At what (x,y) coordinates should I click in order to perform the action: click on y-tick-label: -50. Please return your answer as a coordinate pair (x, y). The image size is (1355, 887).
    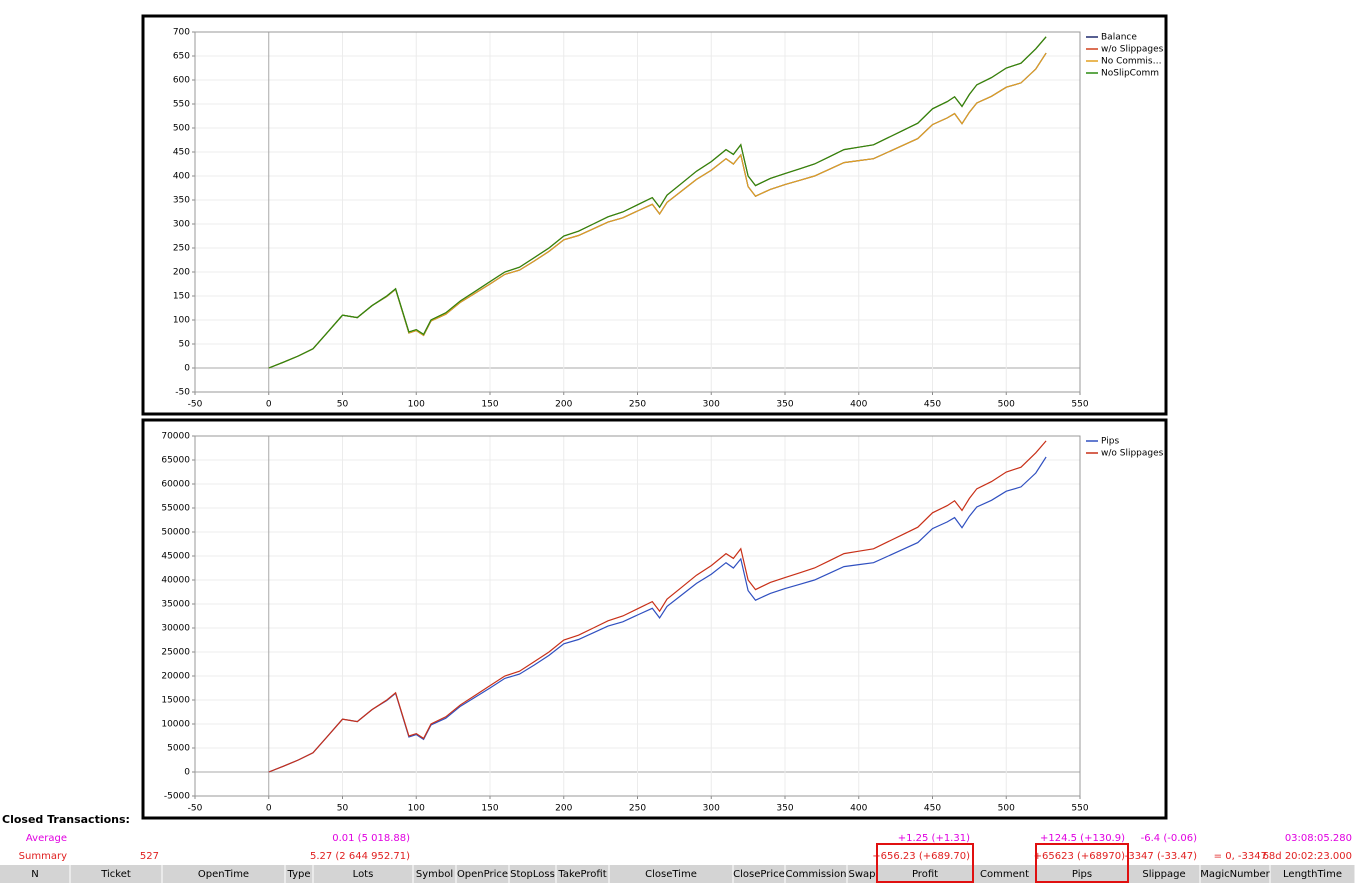
    Looking at the image, I should click on (182, 393).